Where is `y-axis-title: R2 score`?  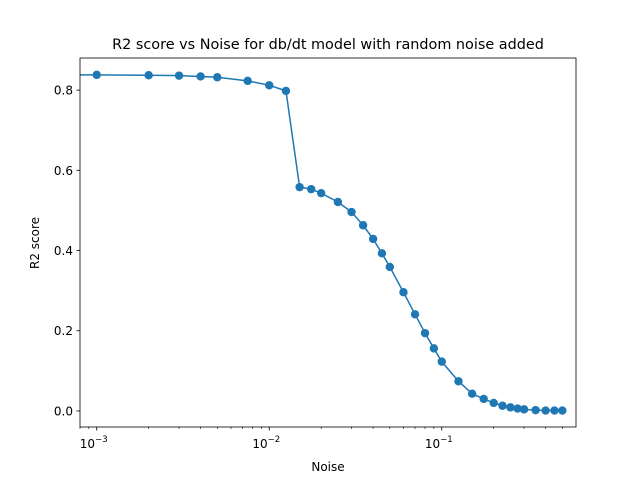 y-axis-title: R2 score is located at coordinates (35, 243).